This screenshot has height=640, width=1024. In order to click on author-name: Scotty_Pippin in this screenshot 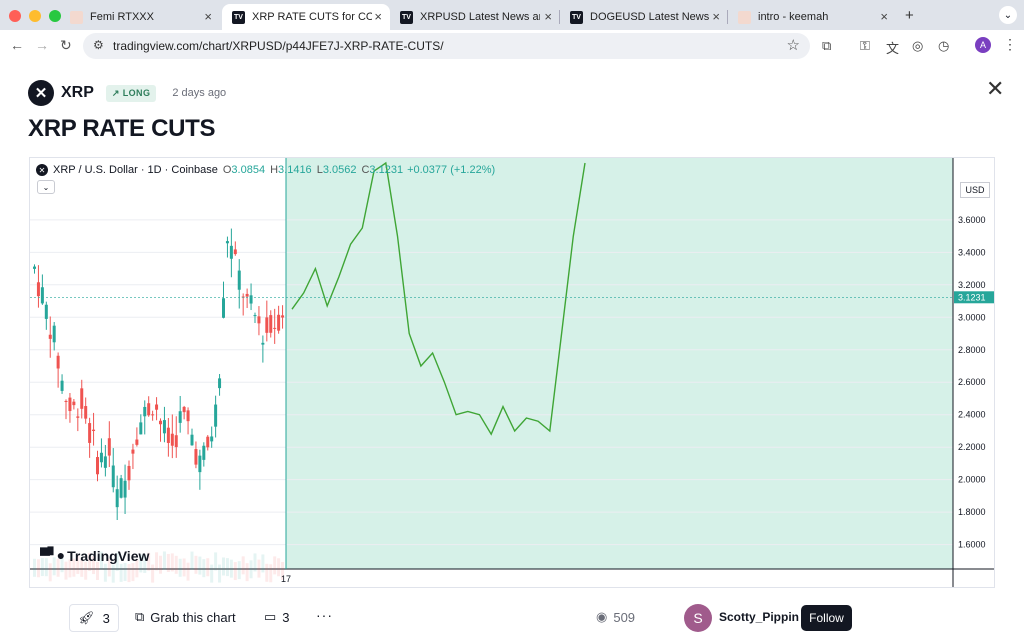, I will do `click(759, 617)`.